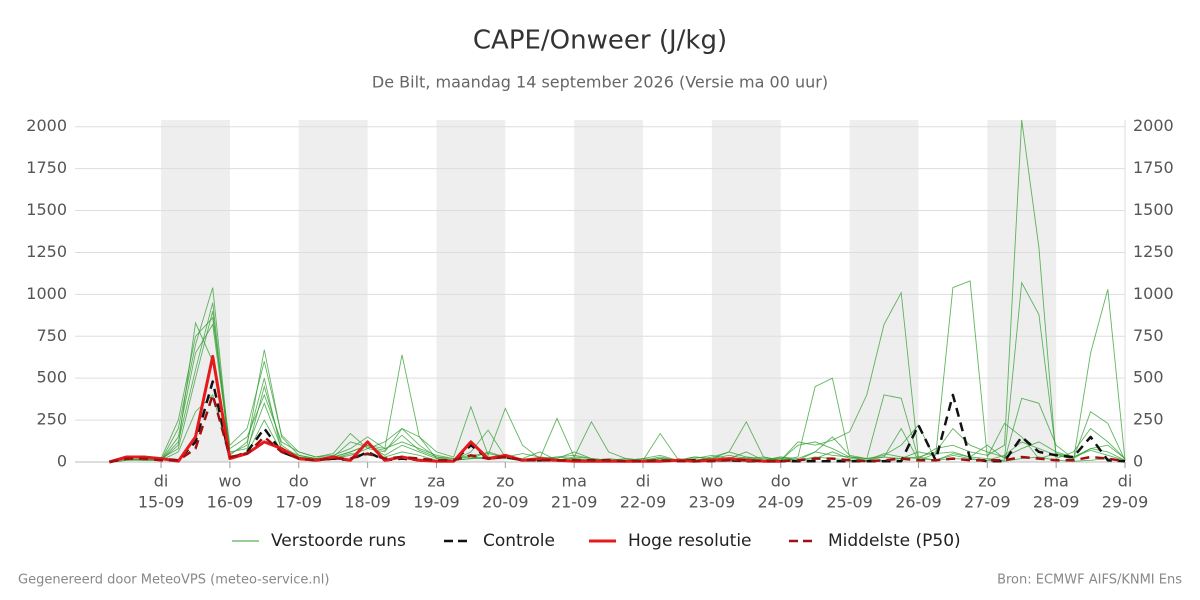 The width and height of the screenshot is (1200, 600). I want to click on legend-label: Hoge resolutie, so click(690, 541).